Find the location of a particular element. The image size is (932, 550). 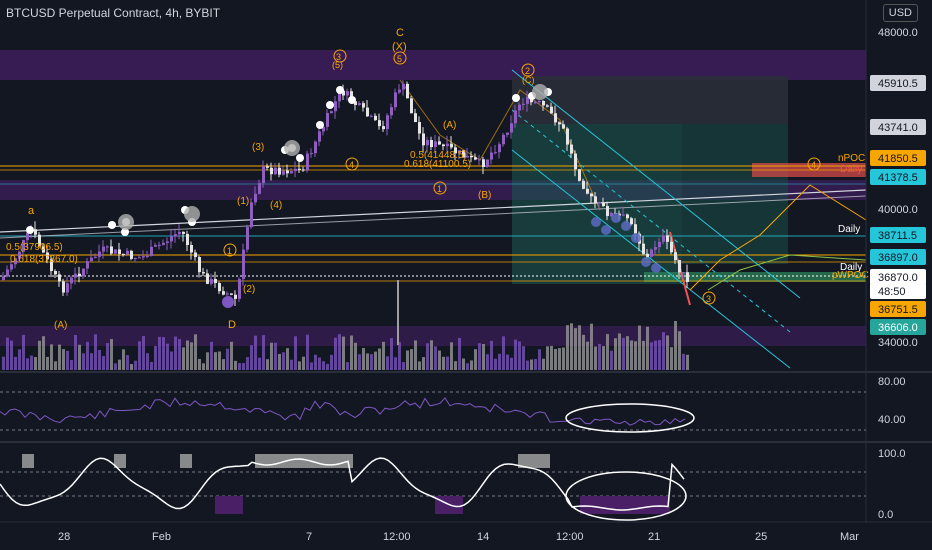

symbol-title: BTCUSD Perpetual Contract, 4h, BYBIT is located at coordinates (113, 13).